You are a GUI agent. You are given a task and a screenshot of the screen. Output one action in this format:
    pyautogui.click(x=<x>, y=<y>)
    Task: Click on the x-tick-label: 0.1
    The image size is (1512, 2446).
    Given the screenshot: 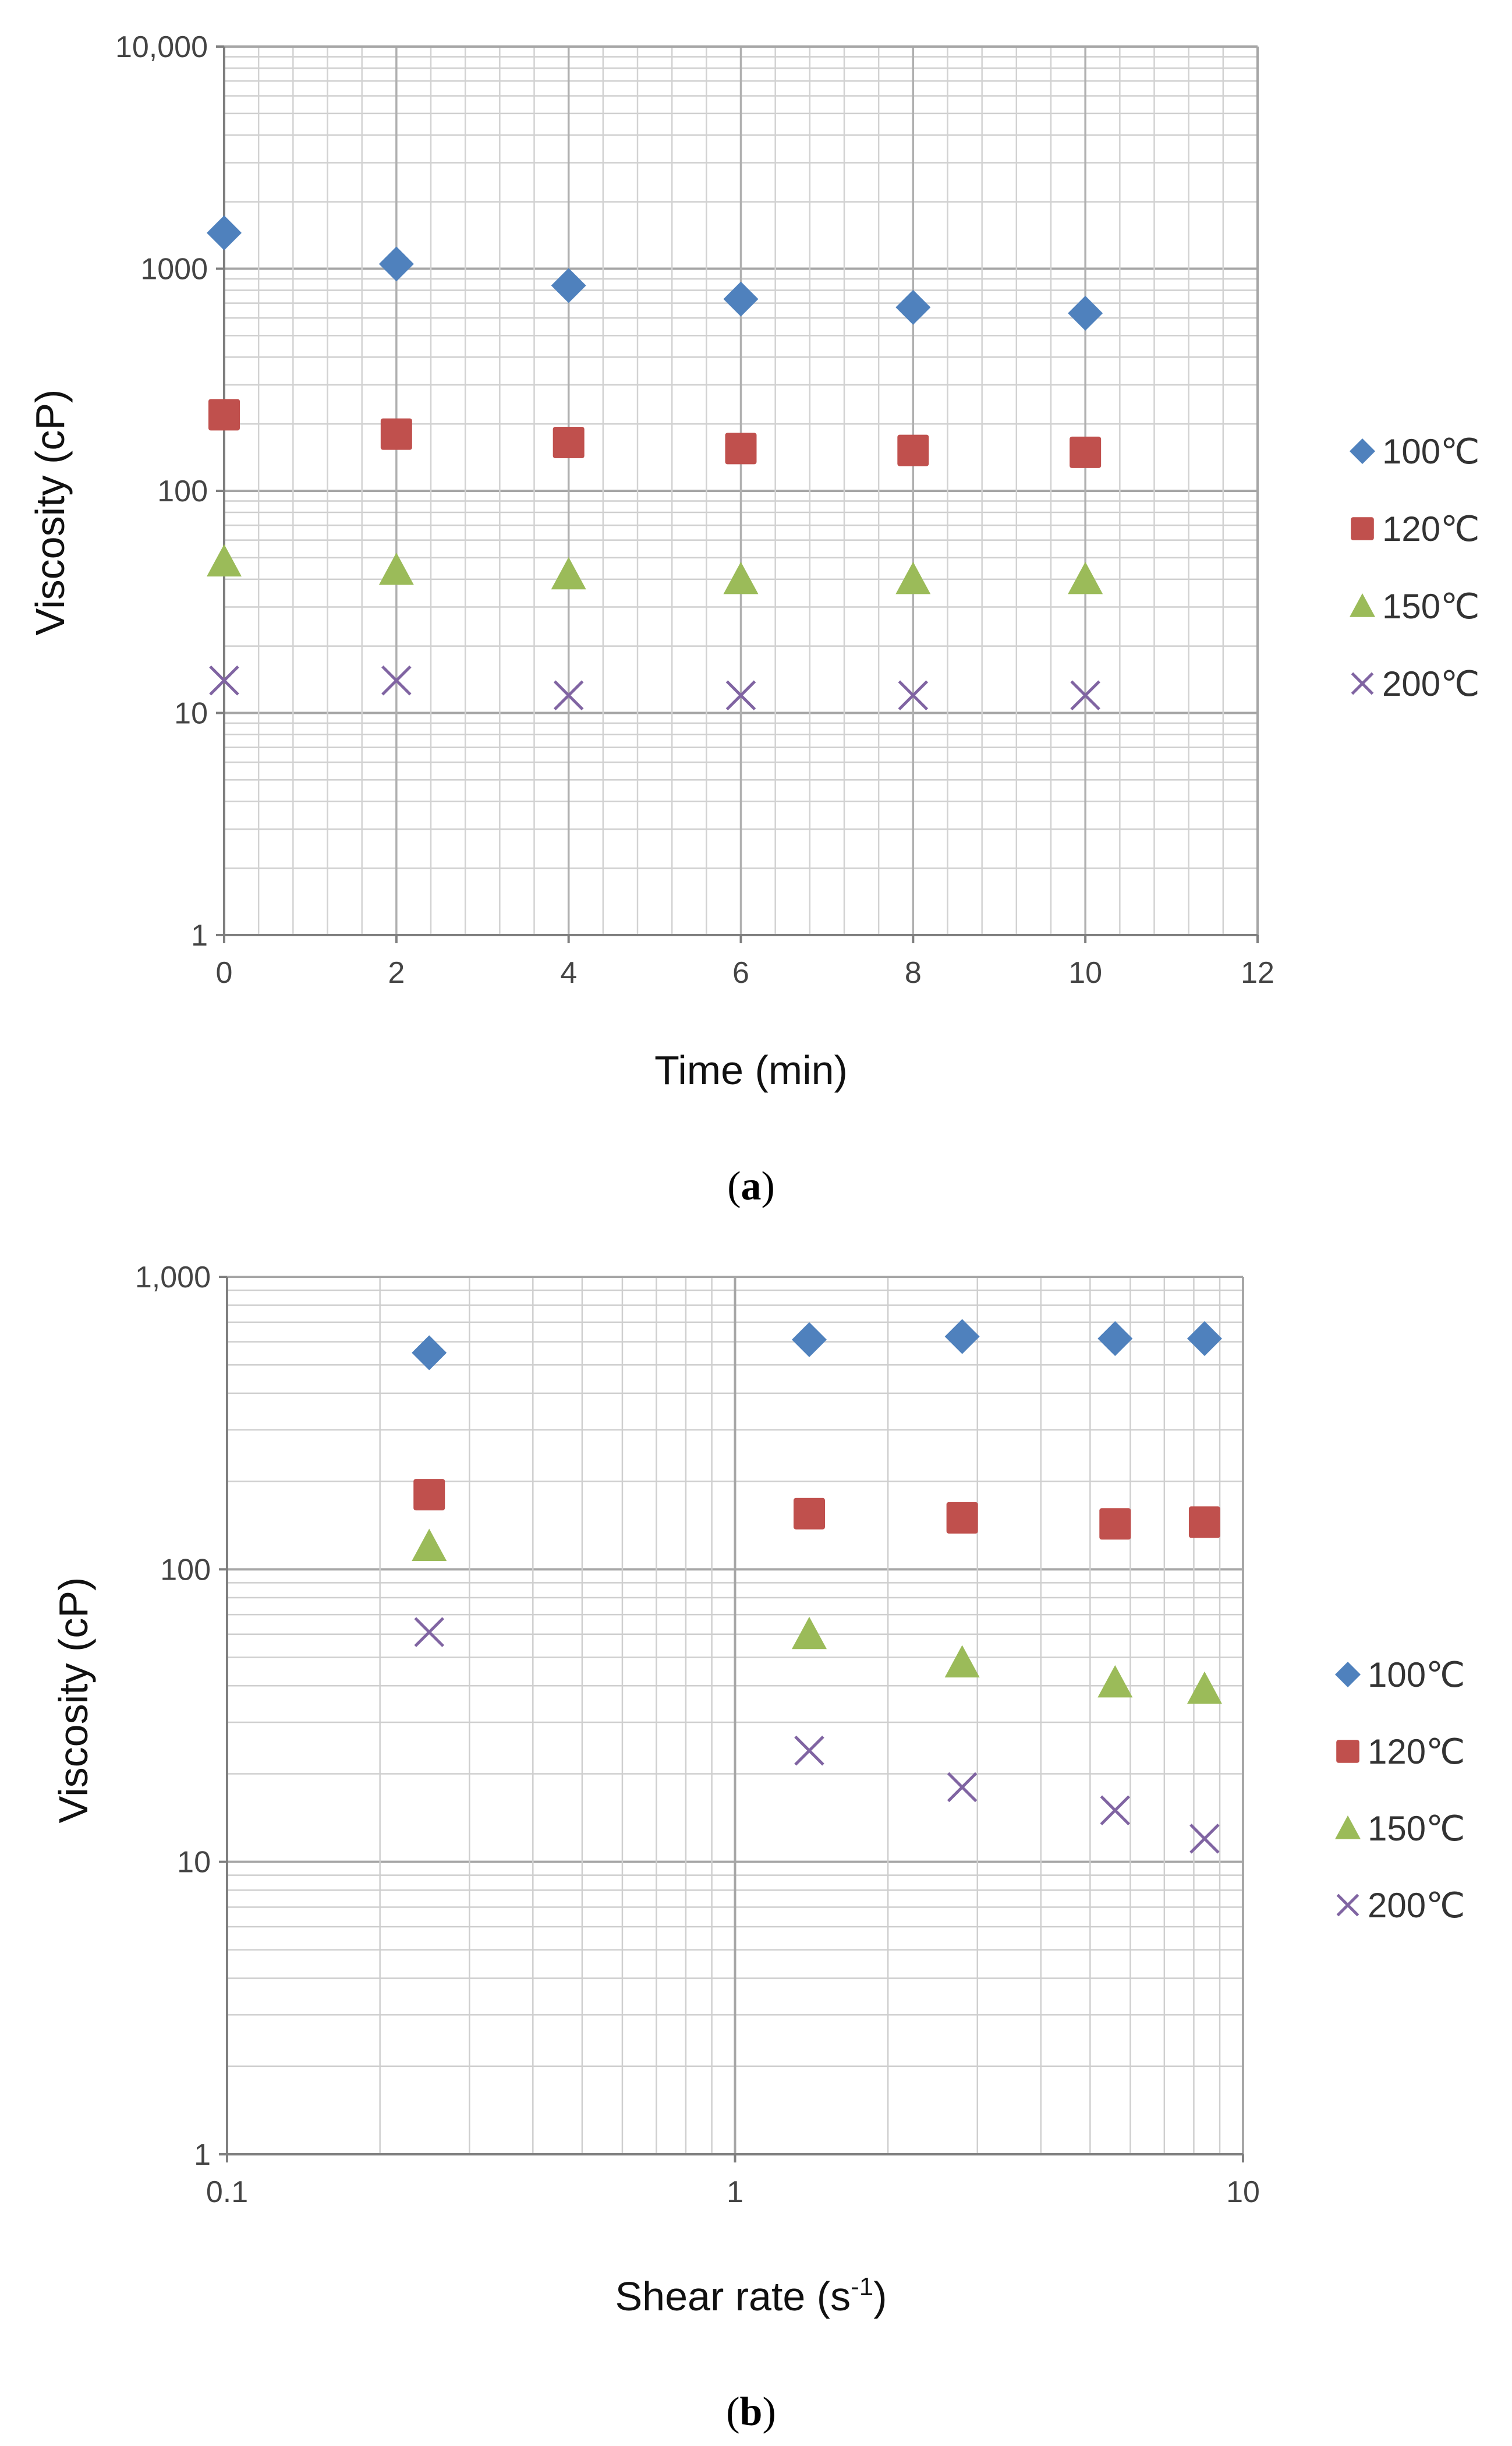 What is the action you would take?
    pyautogui.click(x=227, y=2192)
    